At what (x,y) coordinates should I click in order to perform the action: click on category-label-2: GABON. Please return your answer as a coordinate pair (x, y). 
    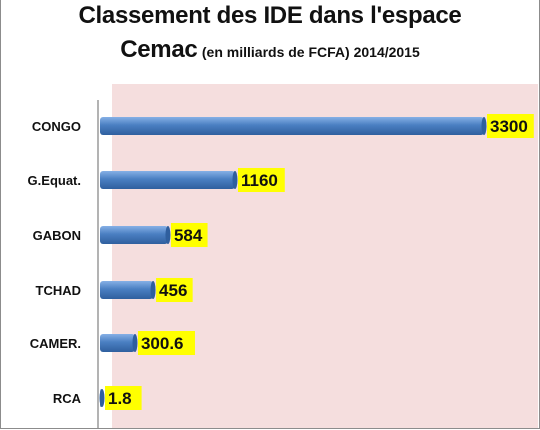
    Looking at the image, I should click on (57, 235).